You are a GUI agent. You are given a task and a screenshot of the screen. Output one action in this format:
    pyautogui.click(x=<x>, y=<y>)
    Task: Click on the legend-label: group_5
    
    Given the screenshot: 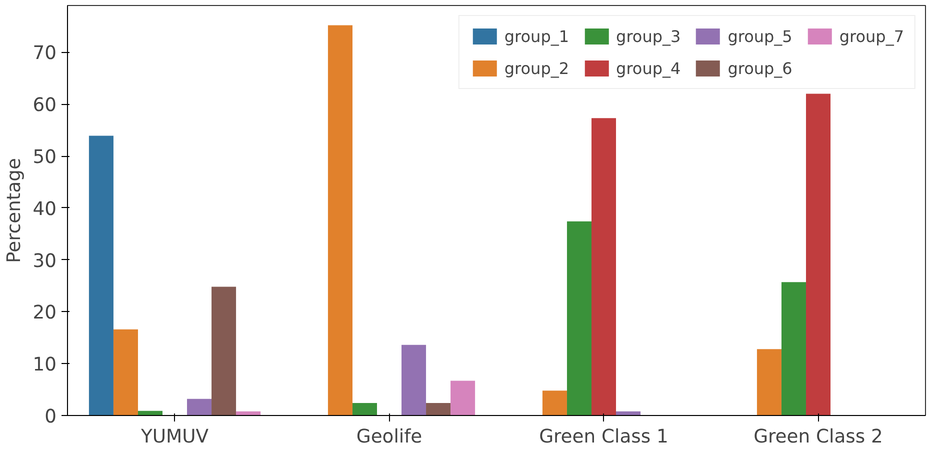 What is the action you would take?
    pyautogui.click(x=760, y=36)
    